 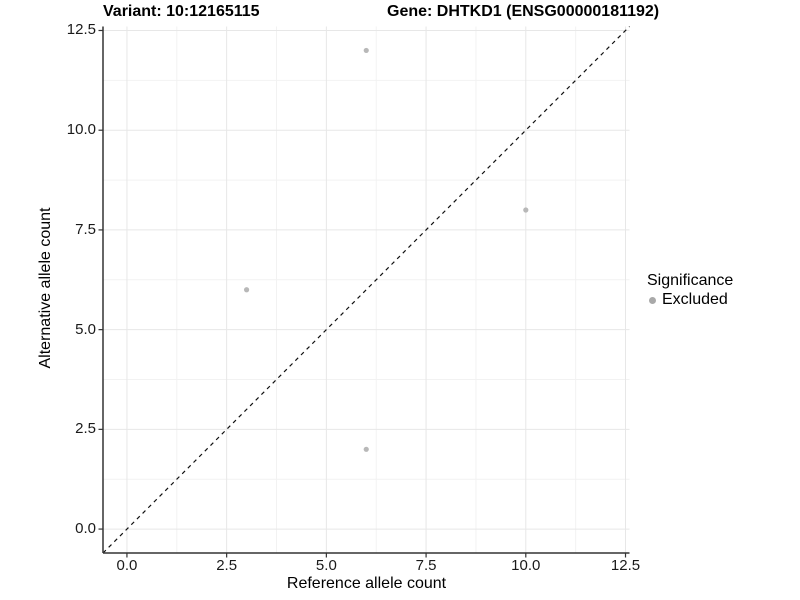 I want to click on y-tick-label: 2.5, so click(x=85, y=429).